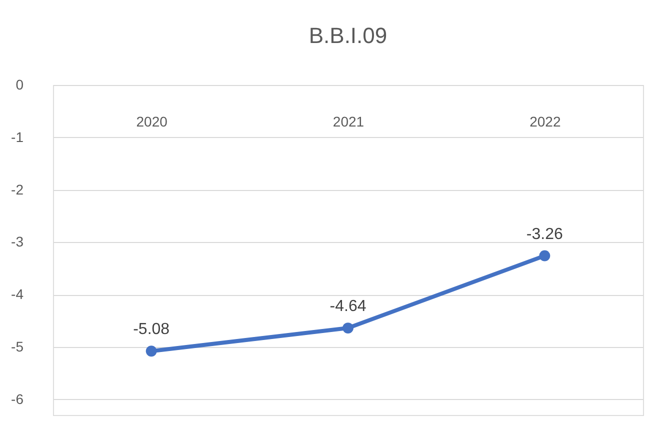 This screenshot has width=672, height=439. What do you see at coordinates (152, 122) in the screenshot?
I see `x-tick-label: 2020` at bounding box center [152, 122].